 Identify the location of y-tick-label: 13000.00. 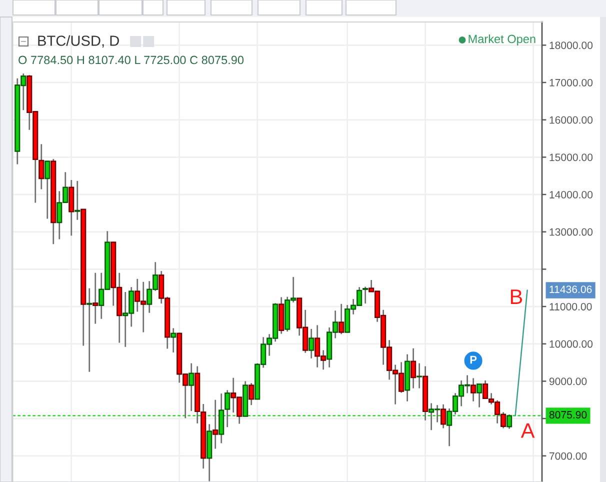
(571, 232).